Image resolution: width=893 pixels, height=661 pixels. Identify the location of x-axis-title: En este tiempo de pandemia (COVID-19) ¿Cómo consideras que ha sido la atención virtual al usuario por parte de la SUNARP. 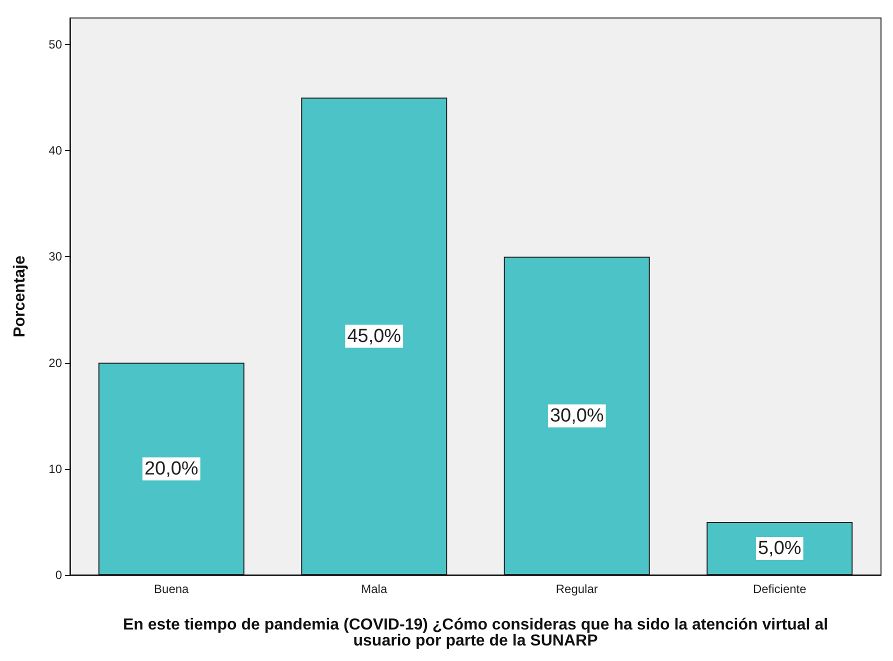
(475, 633).